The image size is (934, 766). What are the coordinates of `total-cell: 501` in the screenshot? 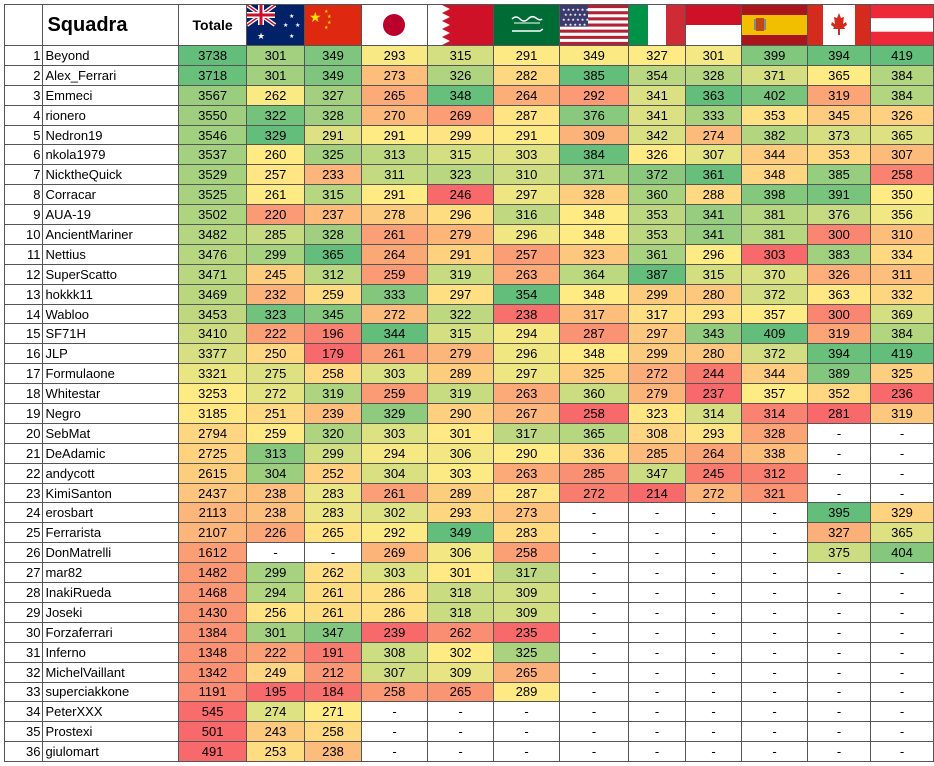 It's located at (212, 732).